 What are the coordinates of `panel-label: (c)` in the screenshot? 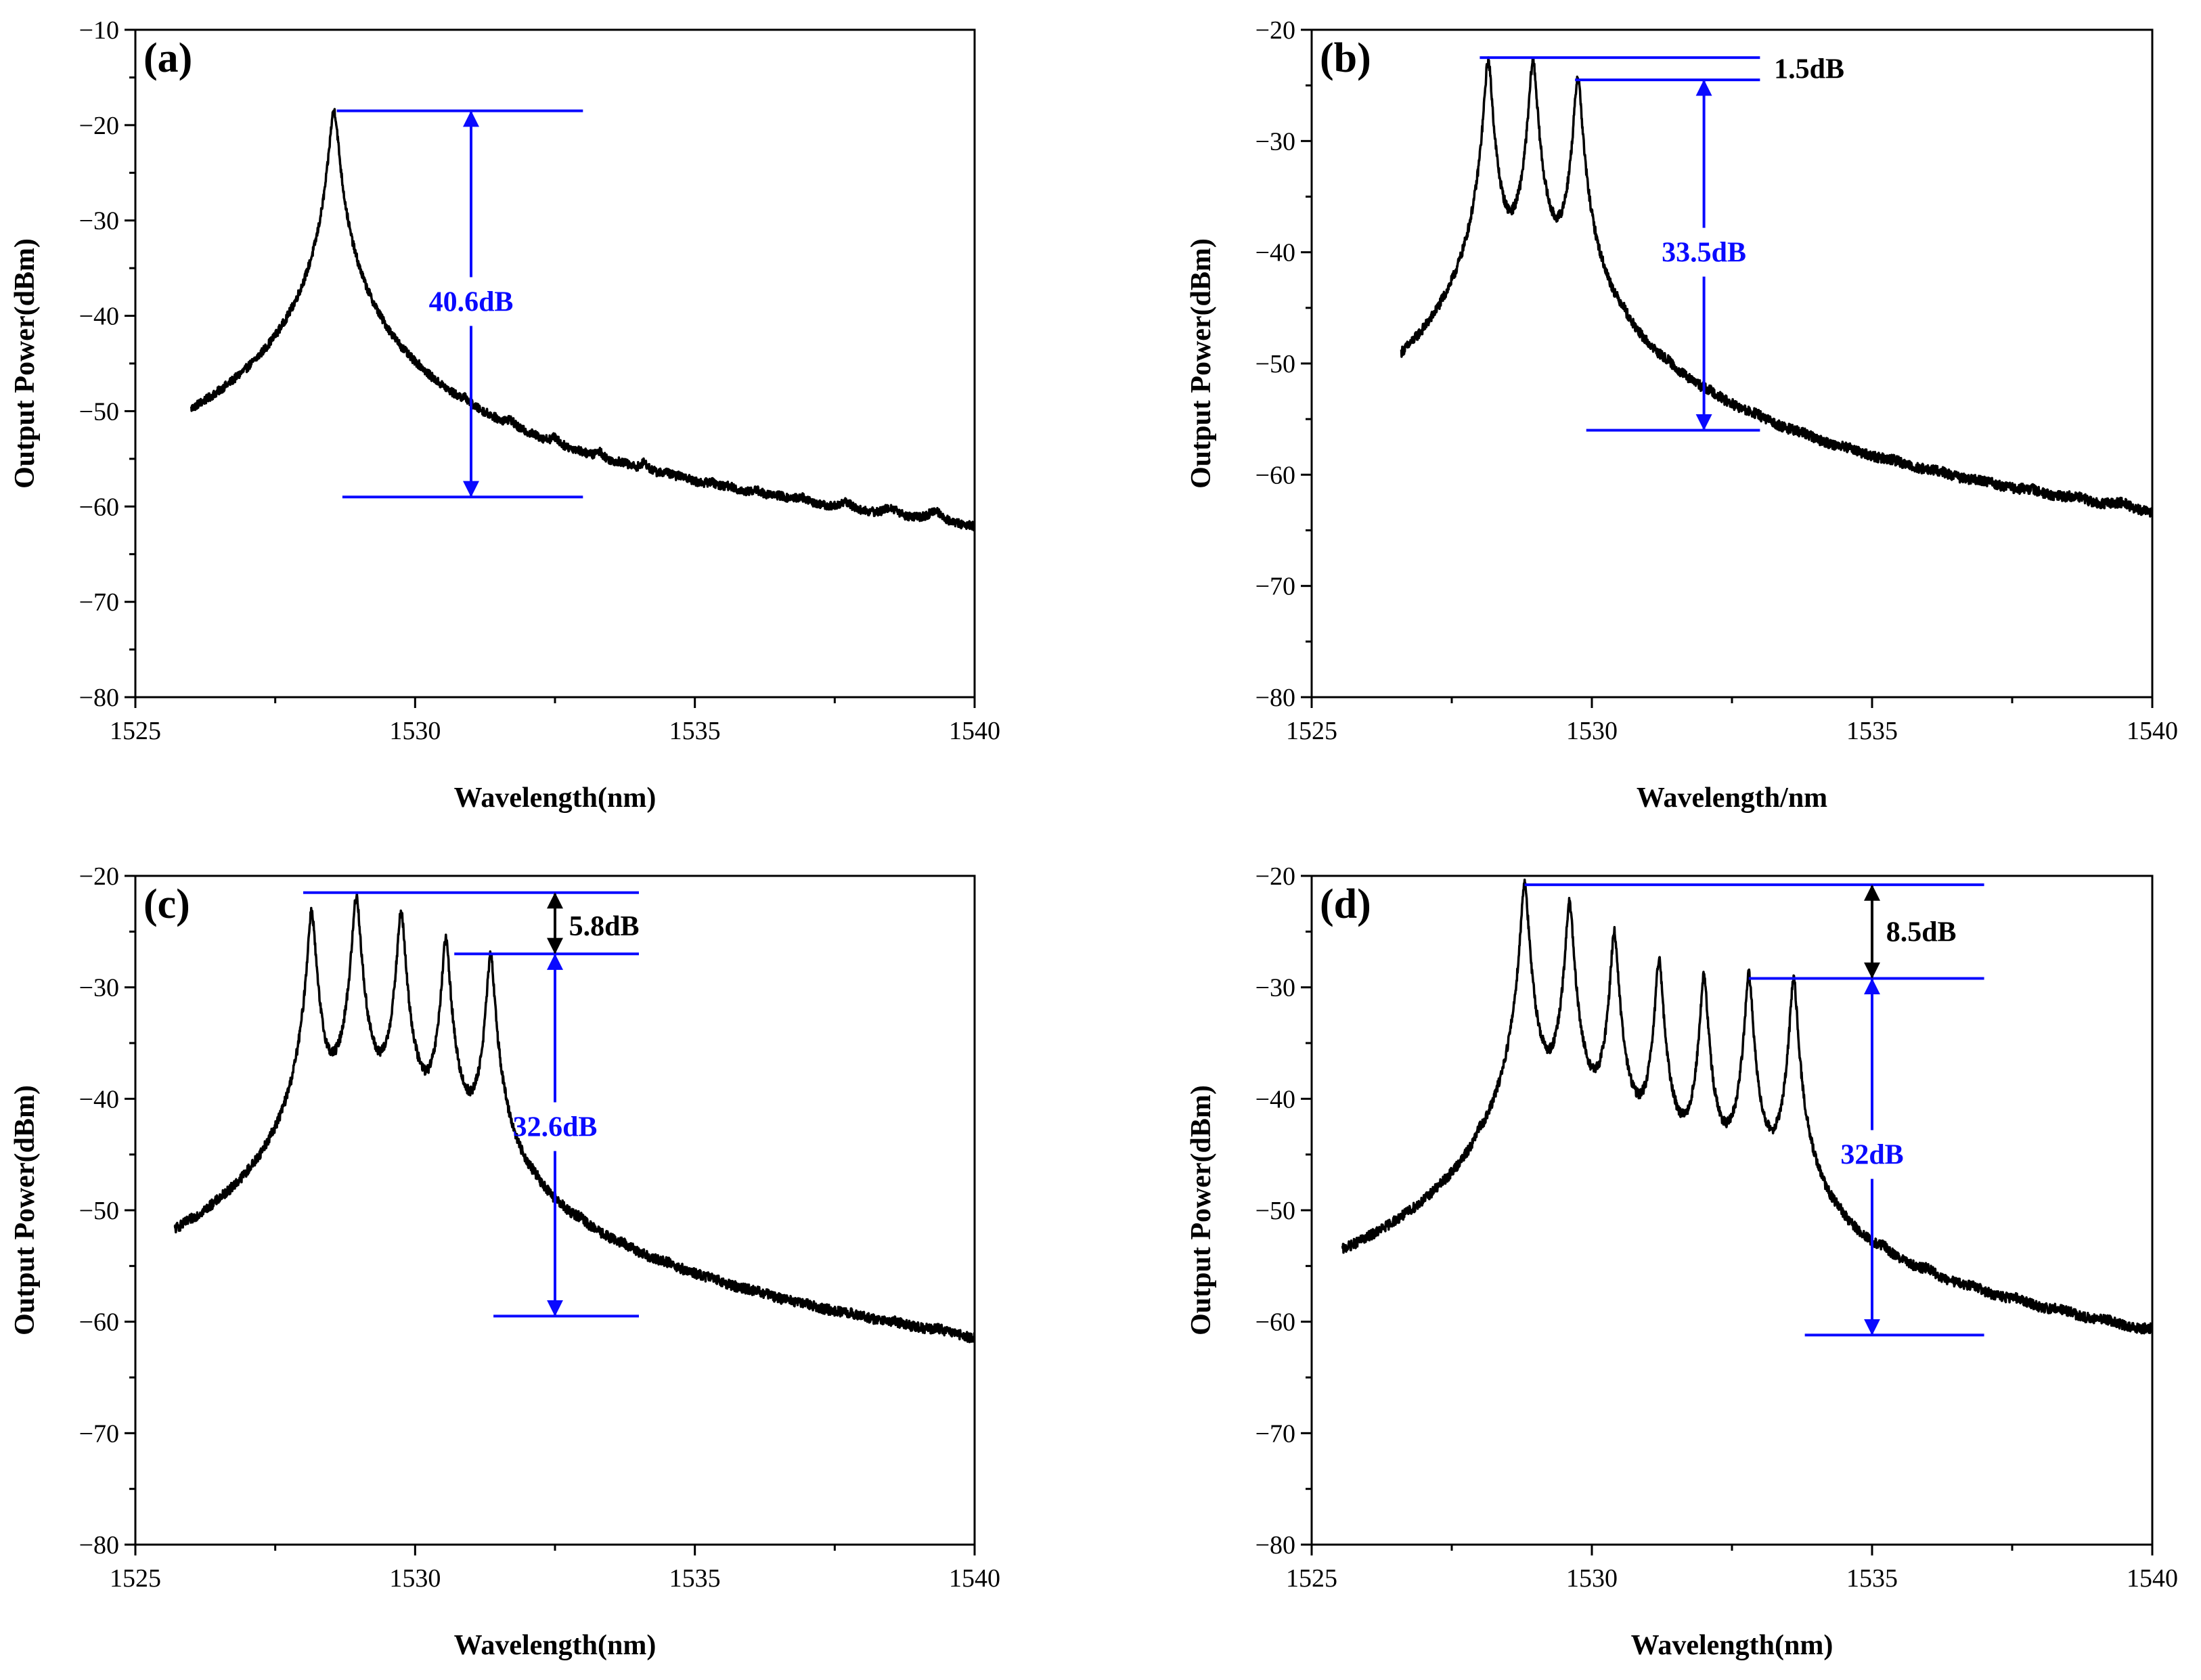 It's located at (166, 904).